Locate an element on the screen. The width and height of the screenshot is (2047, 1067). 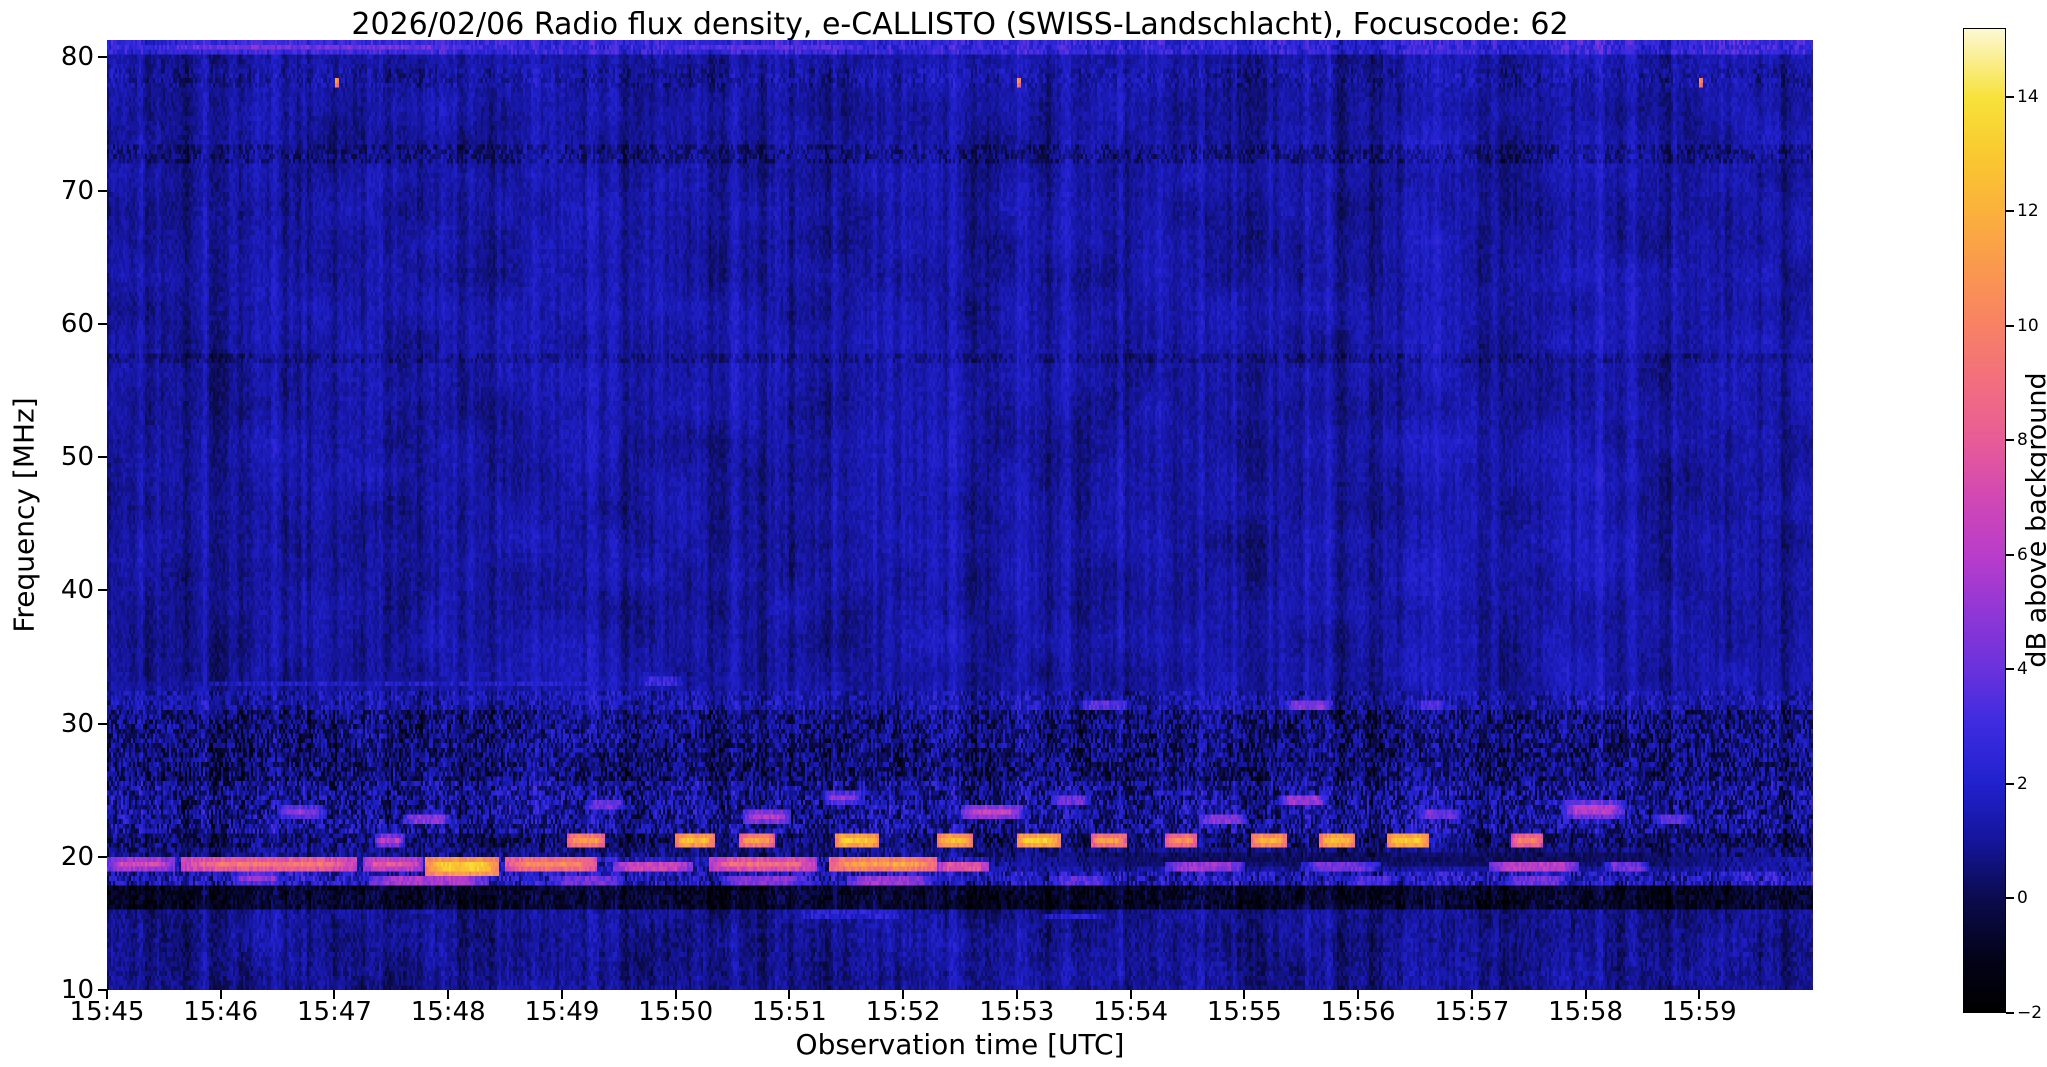
y-tick-label: 60 is located at coordinates (77, 323).